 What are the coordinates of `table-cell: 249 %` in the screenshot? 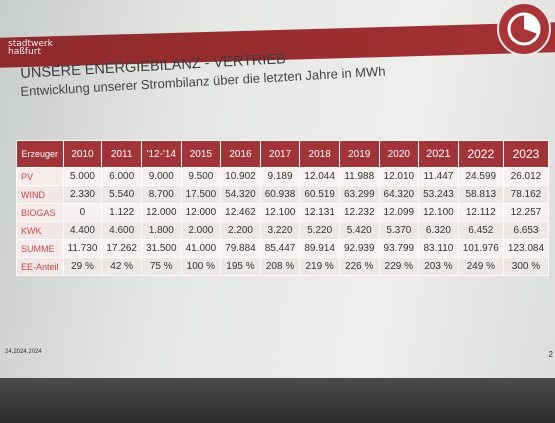 It's located at (480, 266).